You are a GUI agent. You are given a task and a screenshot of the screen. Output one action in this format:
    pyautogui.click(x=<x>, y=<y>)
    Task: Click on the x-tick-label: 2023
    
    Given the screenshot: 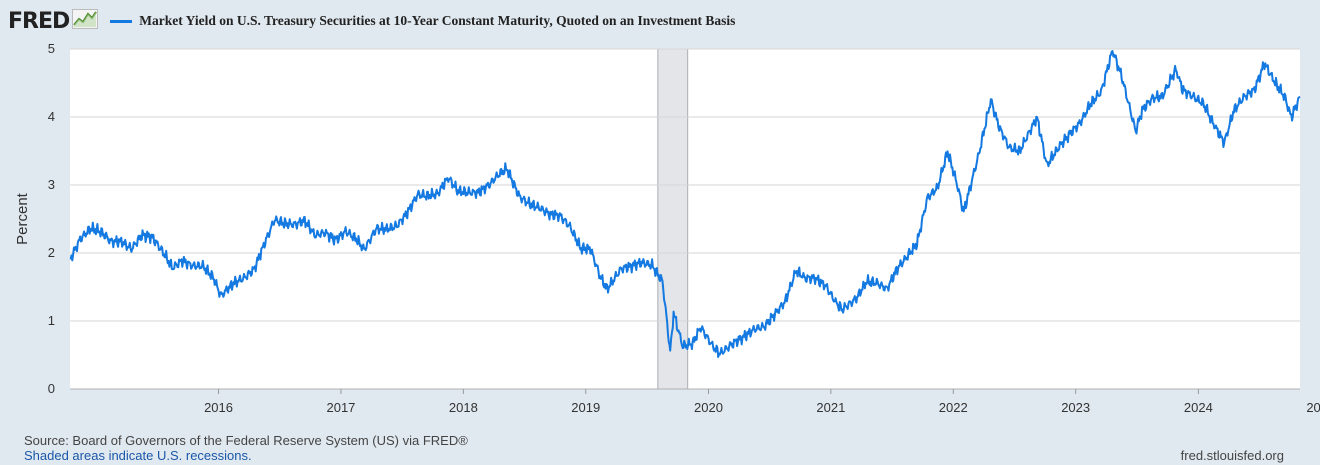 What is the action you would take?
    pyautogui.click(x=1075, y=407)
    